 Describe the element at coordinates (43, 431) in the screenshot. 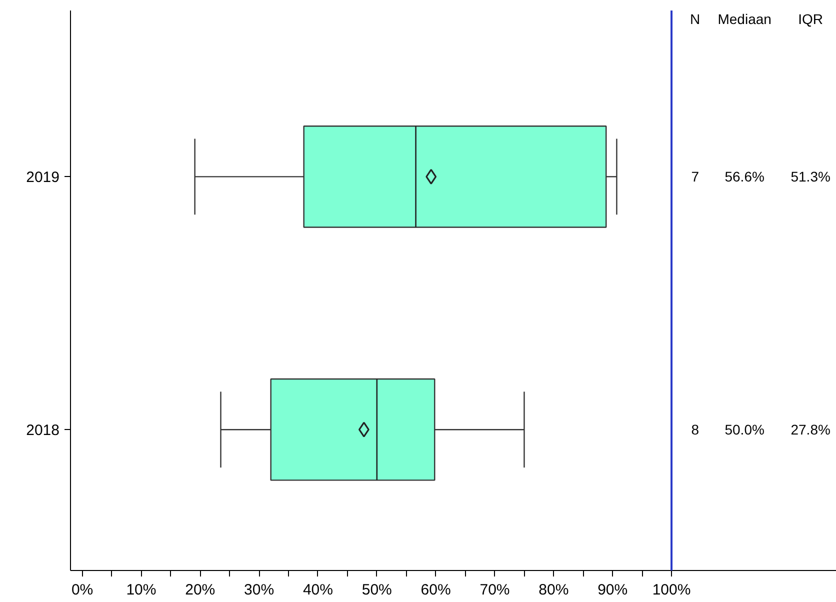

I see `y-tick-label: 2018` at that location.